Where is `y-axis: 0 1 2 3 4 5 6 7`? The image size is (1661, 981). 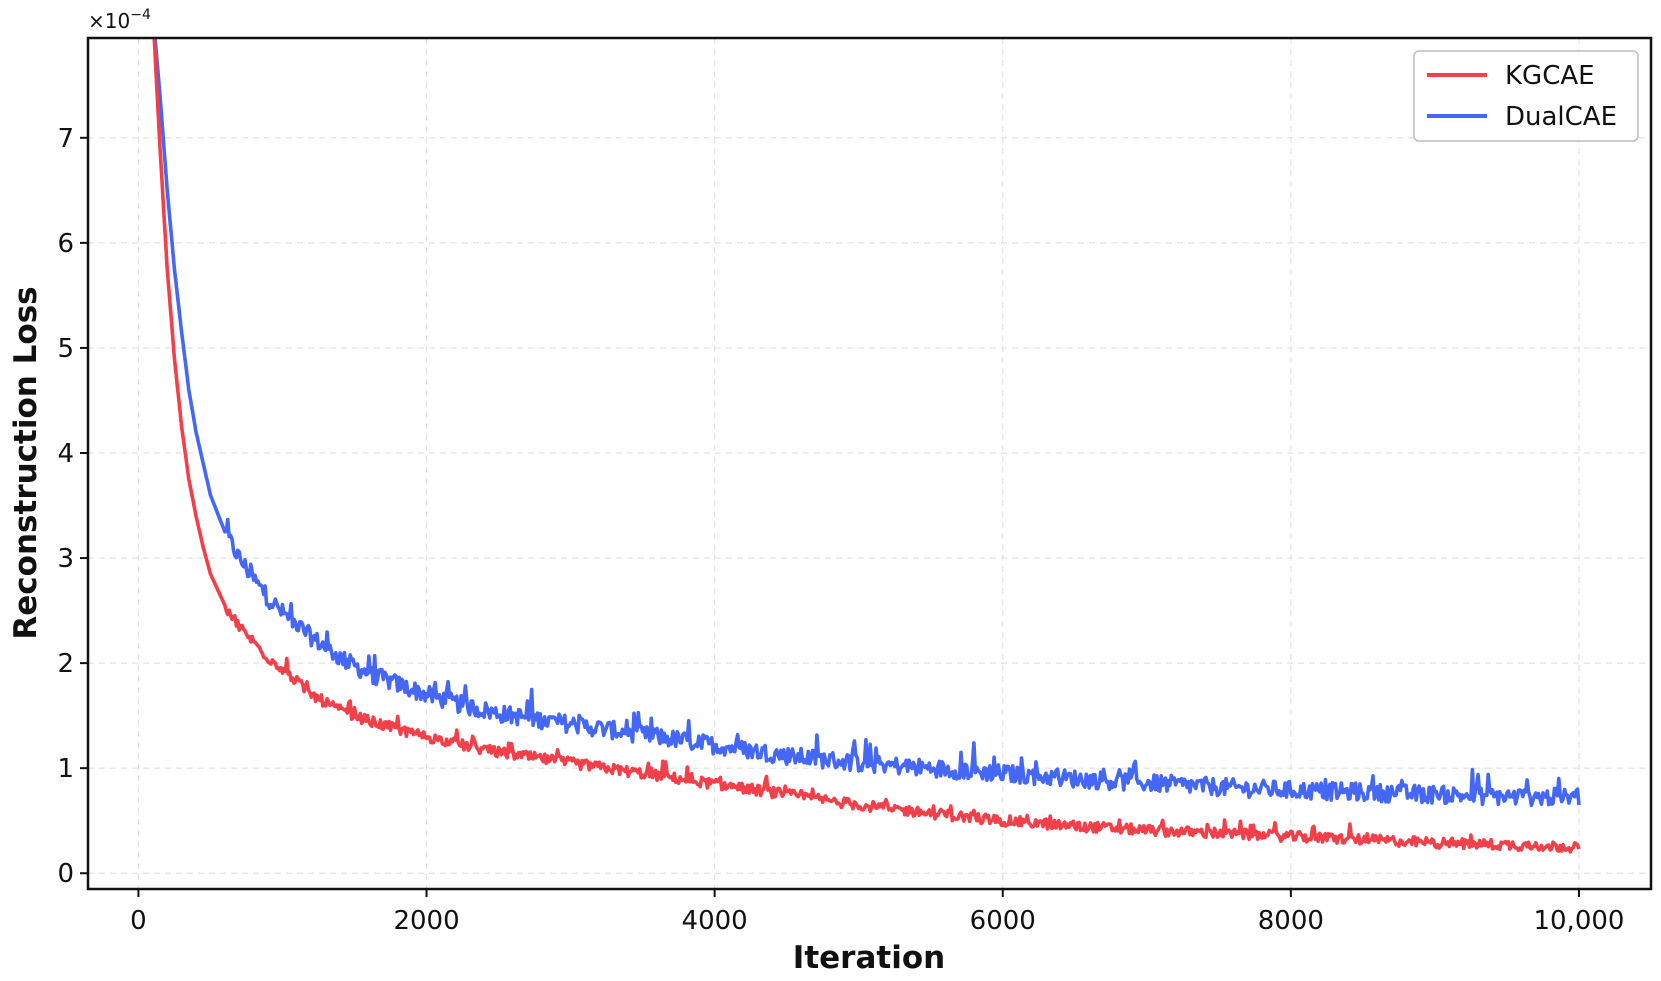
y-axis: 0 1 2 3 4 5 6 7 is located at coordinates (72, 506).